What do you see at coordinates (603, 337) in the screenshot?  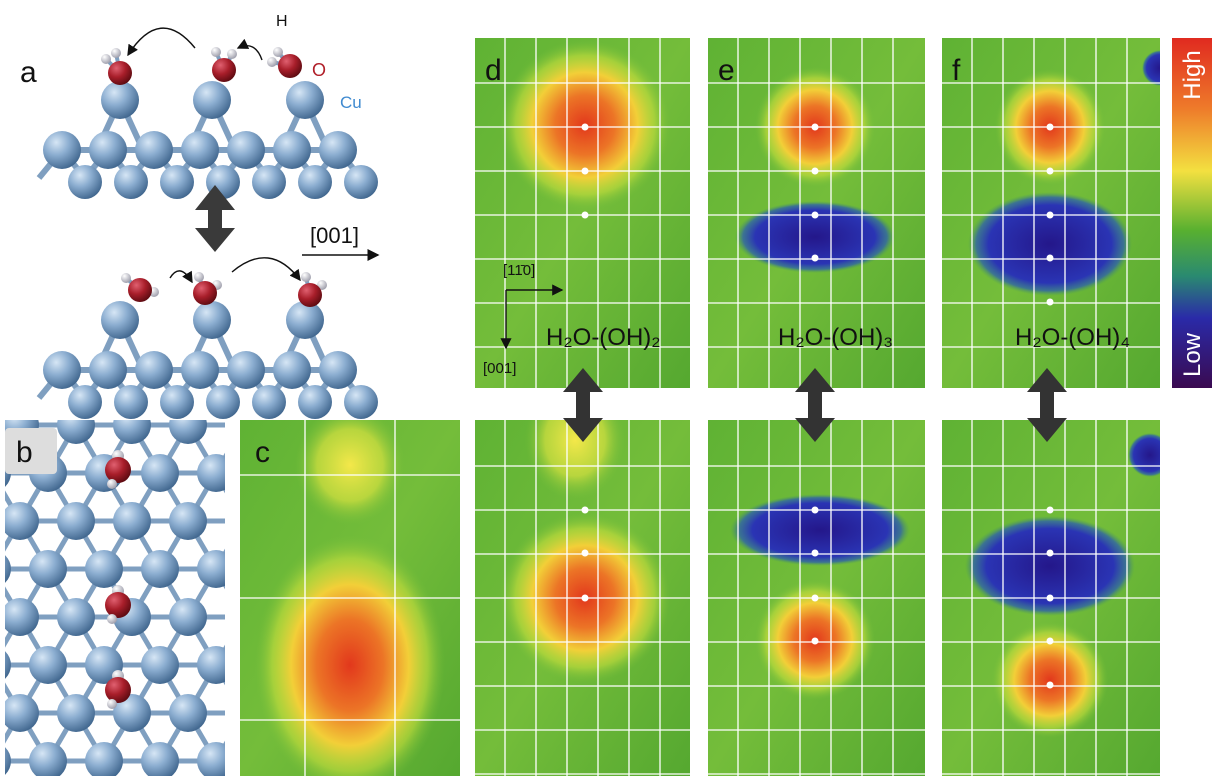 I see `formula: H₂O-(OH)₂` at bounding box center [603, 337].